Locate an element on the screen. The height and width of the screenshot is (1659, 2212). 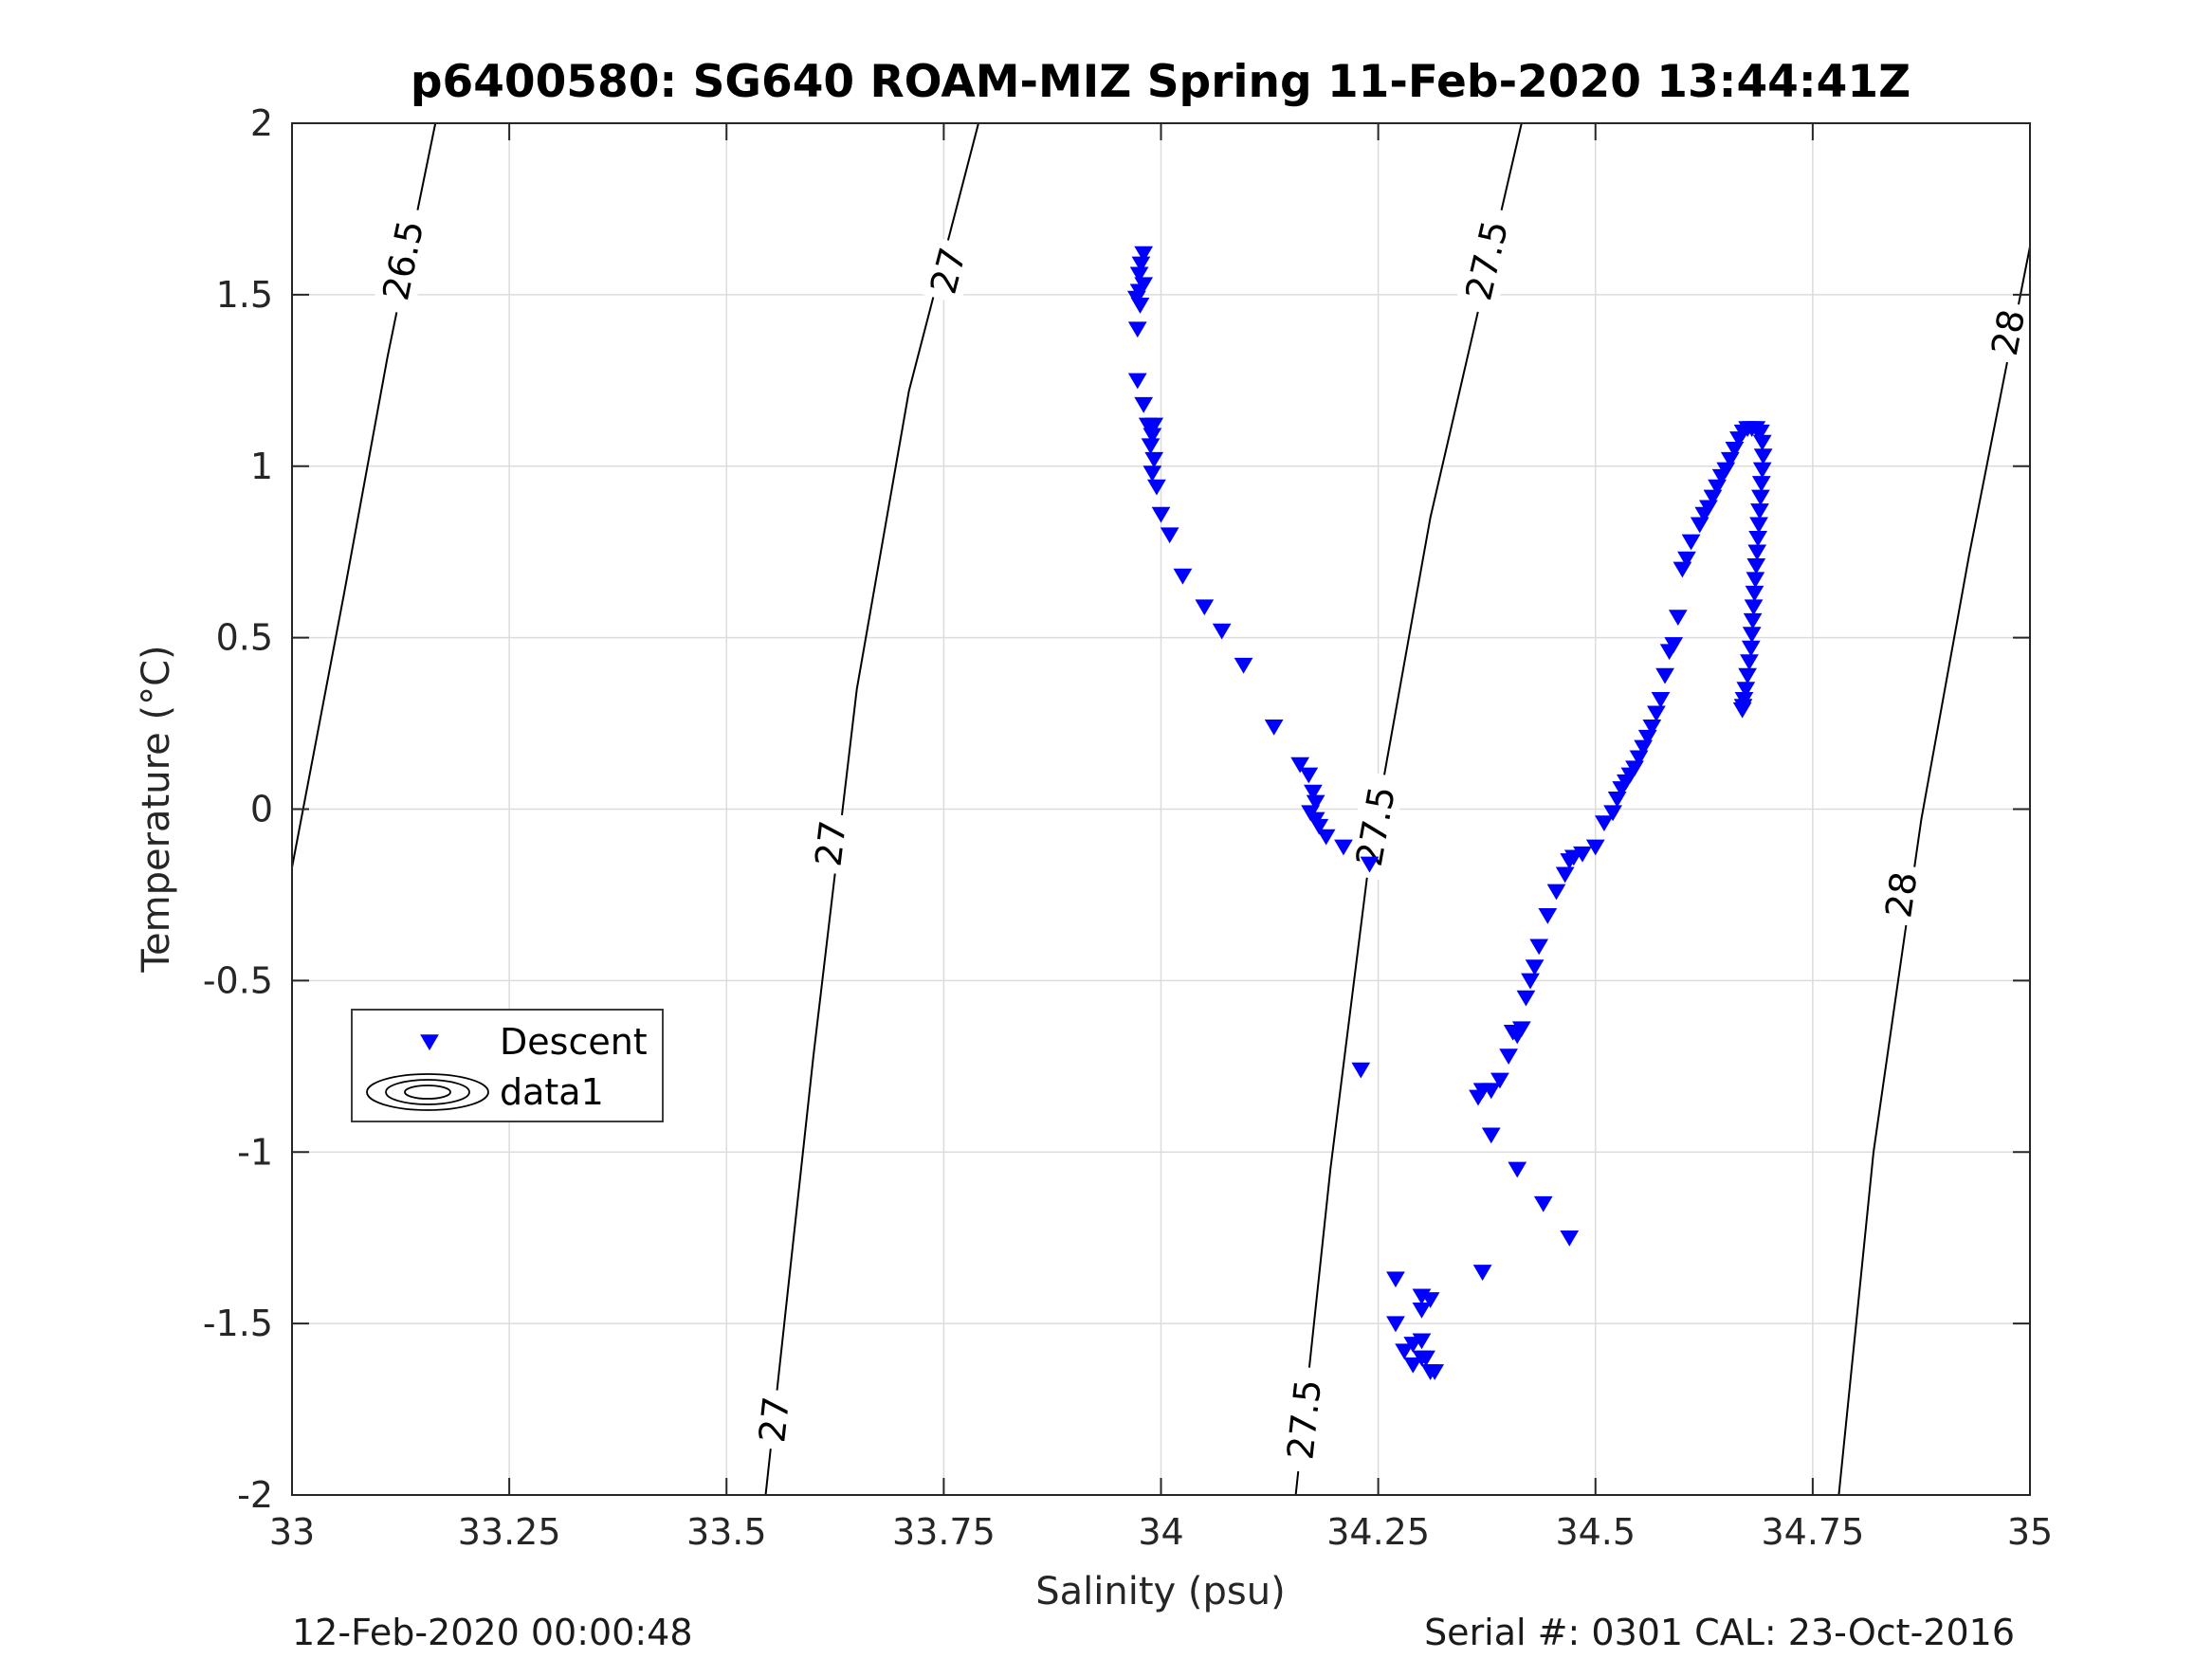
y-tick-label: 0 is located at coordinates (261, 809).